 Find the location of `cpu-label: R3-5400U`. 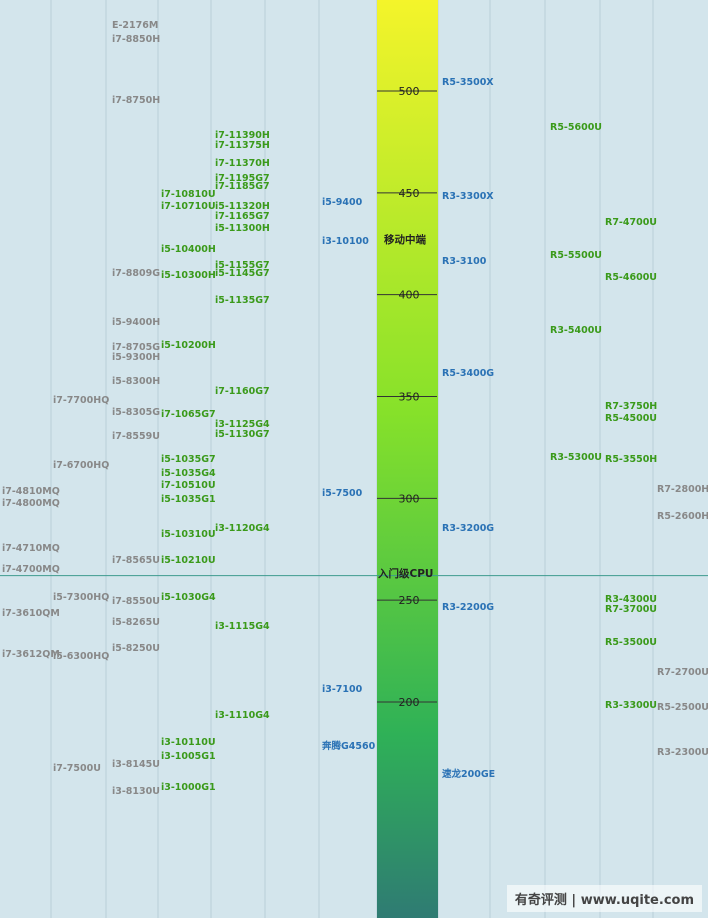

cpu-label: R3-5400U is located at coordinates (576, 331).